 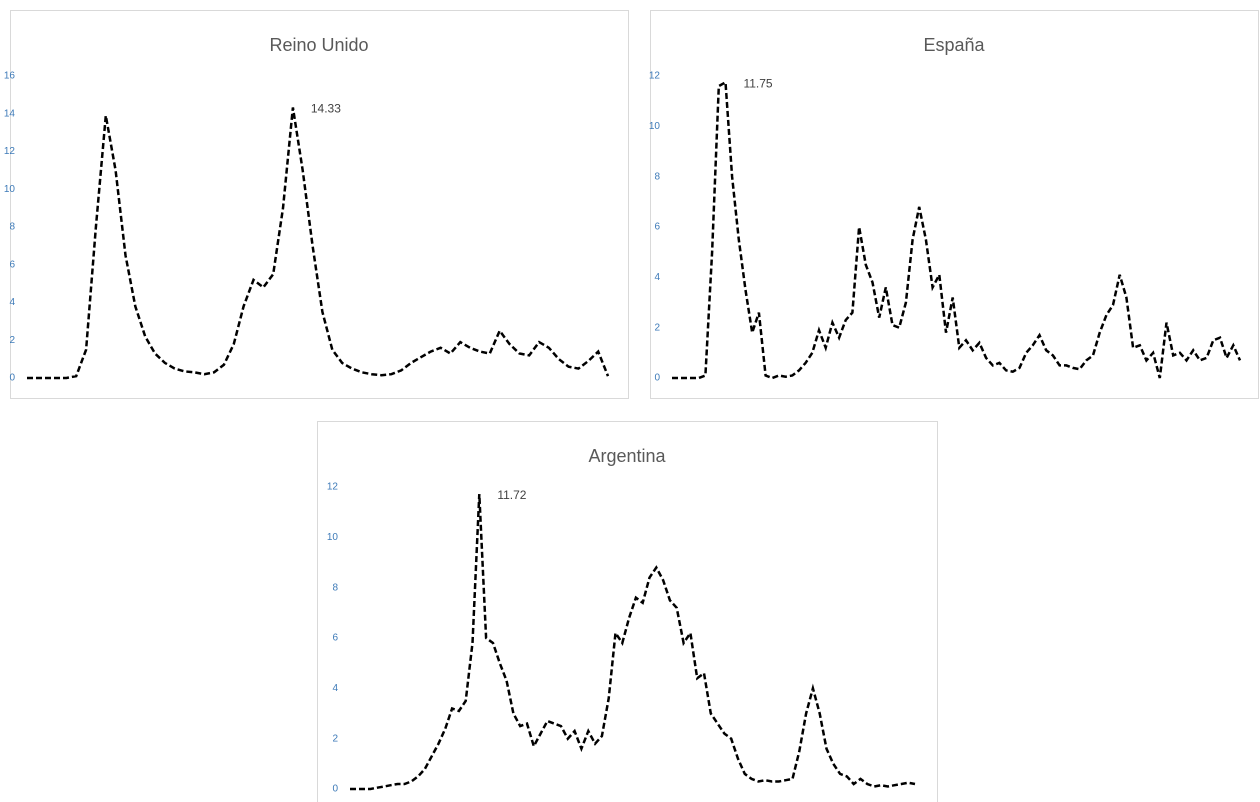 What do you see at coordinates (10, 76) in the screenshot?
I see `y-tick-label: 16` at bounding box center [10, 76].